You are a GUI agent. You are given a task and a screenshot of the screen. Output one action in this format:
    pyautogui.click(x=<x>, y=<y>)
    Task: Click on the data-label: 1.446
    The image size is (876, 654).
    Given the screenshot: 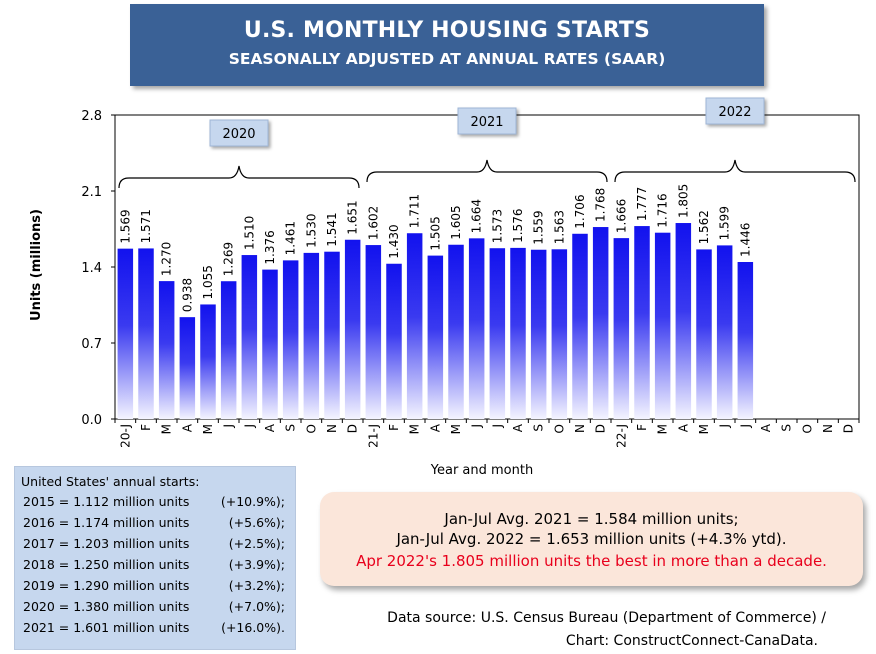 What is the action you would take?
    pyautogui.click(x=745, y=240)
    